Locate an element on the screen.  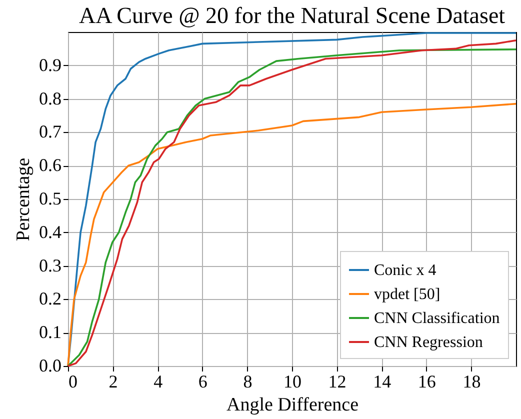
y-tick-label: 0.3 is located at coordinates (50, 265).